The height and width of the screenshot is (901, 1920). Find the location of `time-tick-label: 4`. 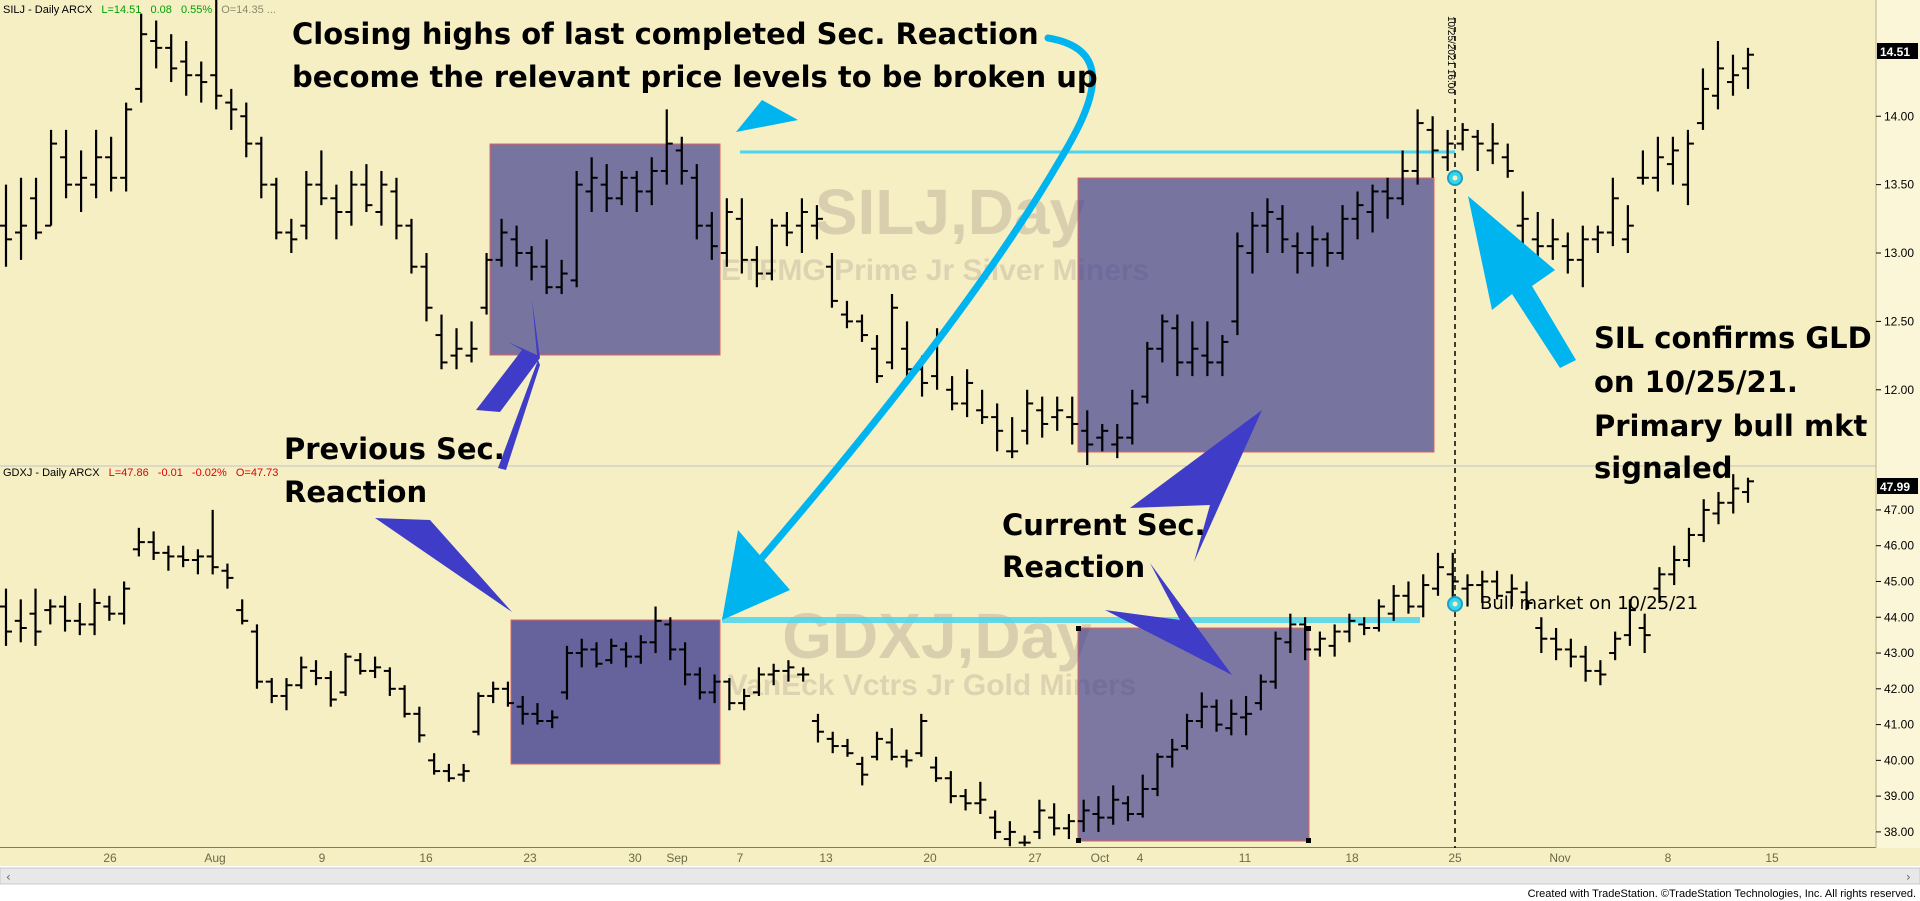

time-tick-label: 4 is located at coordinates (1140, 858).